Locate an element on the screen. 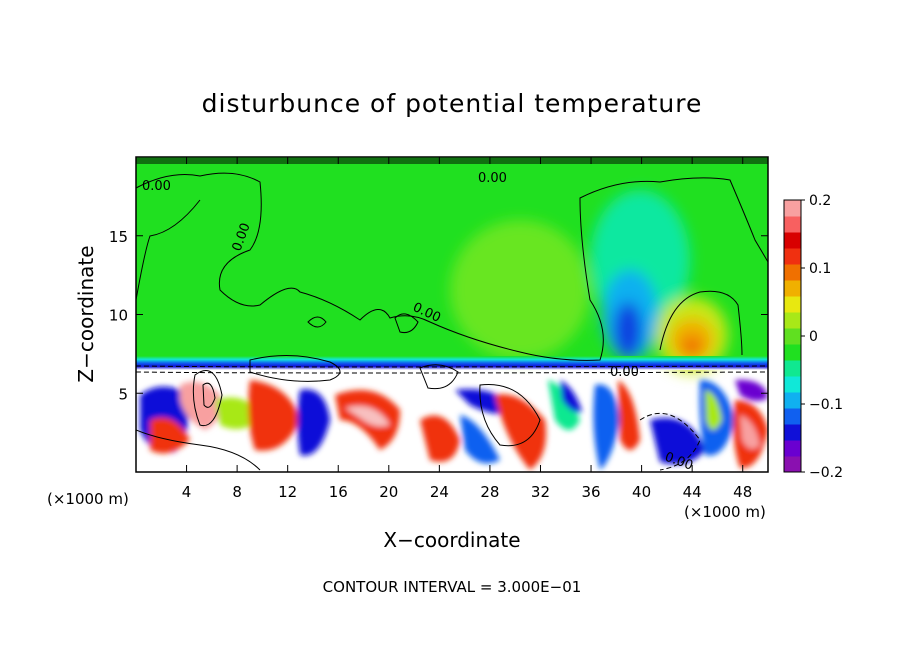 This screenshot has height=654, width=904. chart-title: disturbunce of potential temperature is located at coordinates (452, 103).